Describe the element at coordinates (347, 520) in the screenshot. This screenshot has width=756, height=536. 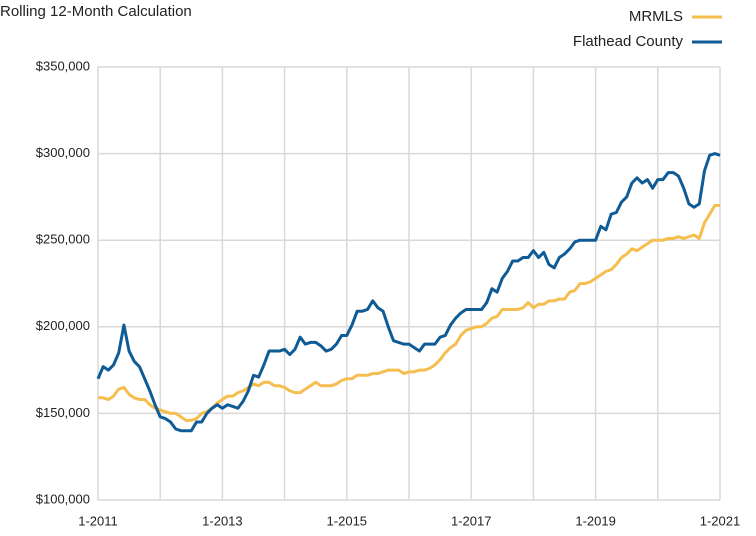
I see `x-tick-label: 1-2015` at that location.